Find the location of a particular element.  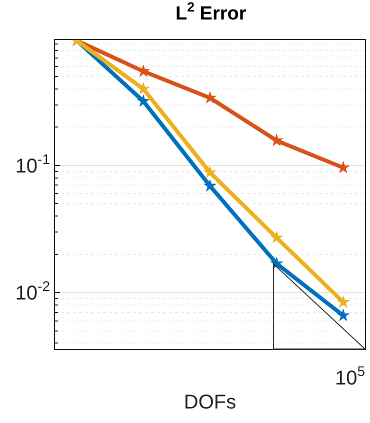

y-tick-label: 10$^{-2}$ is located at coordinates (32, 291).